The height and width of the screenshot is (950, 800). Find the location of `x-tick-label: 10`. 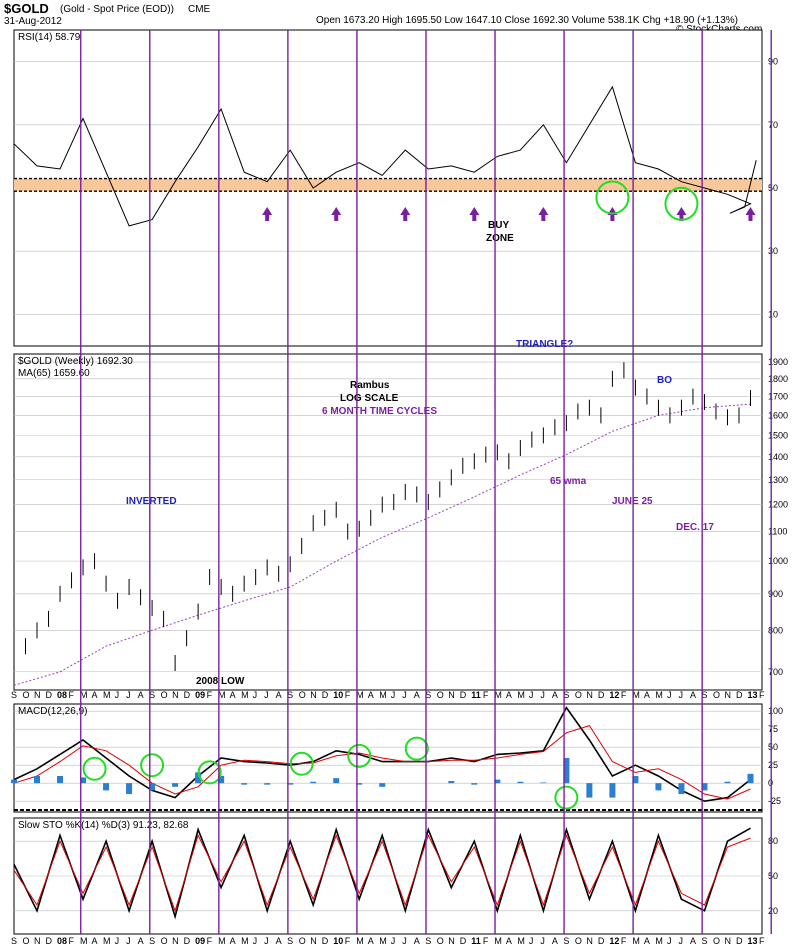

x-tick-label: 10 is located at coordinates (338, 941).